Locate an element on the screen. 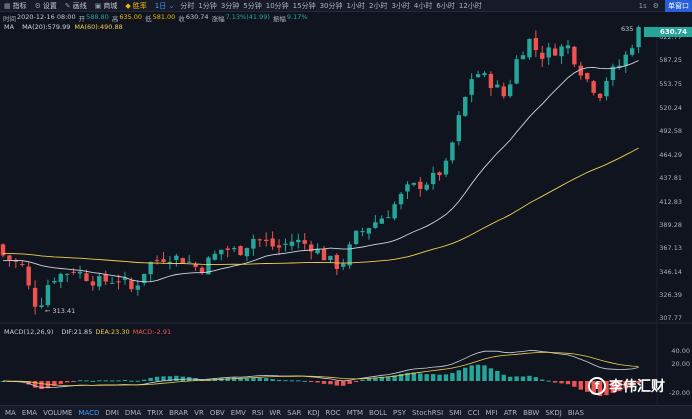  timeframe-option: 1小时 is located at coordinates (355, 5).